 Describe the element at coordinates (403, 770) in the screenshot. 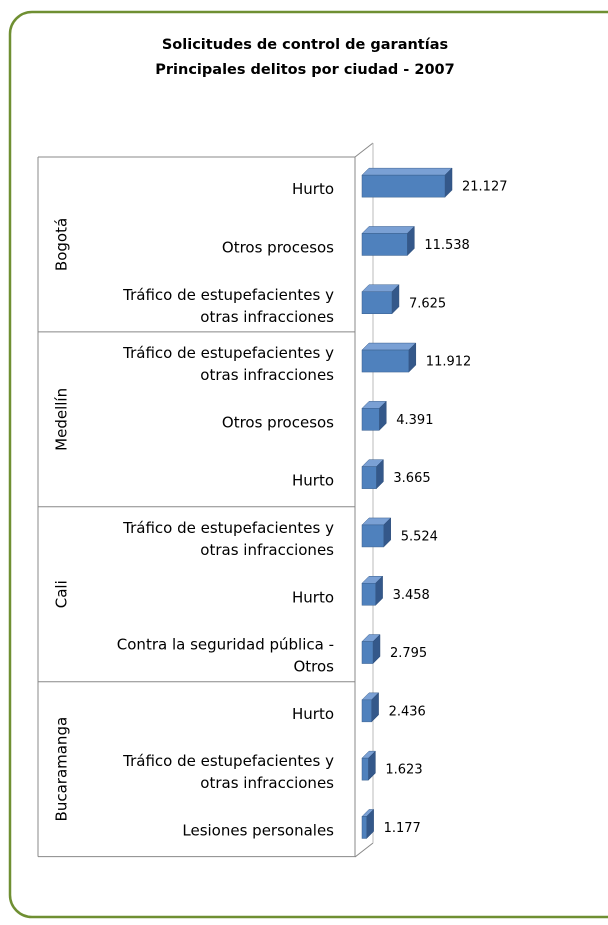

I see `value-label: 1.623` at that location.